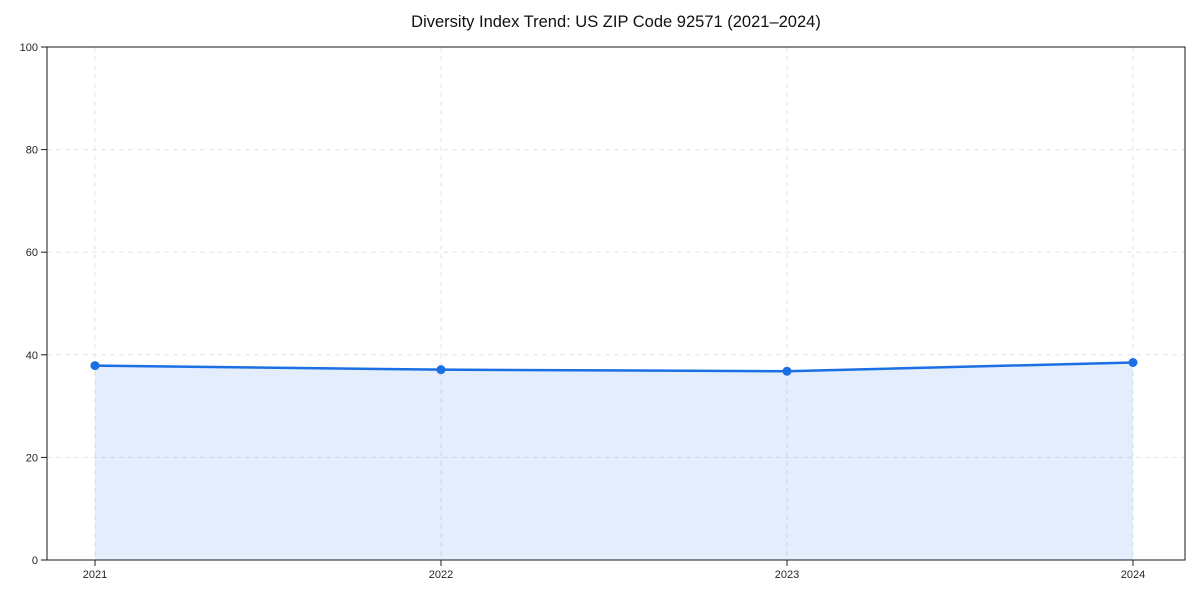  I want to click on data-point-2024, so click(1133, 362).